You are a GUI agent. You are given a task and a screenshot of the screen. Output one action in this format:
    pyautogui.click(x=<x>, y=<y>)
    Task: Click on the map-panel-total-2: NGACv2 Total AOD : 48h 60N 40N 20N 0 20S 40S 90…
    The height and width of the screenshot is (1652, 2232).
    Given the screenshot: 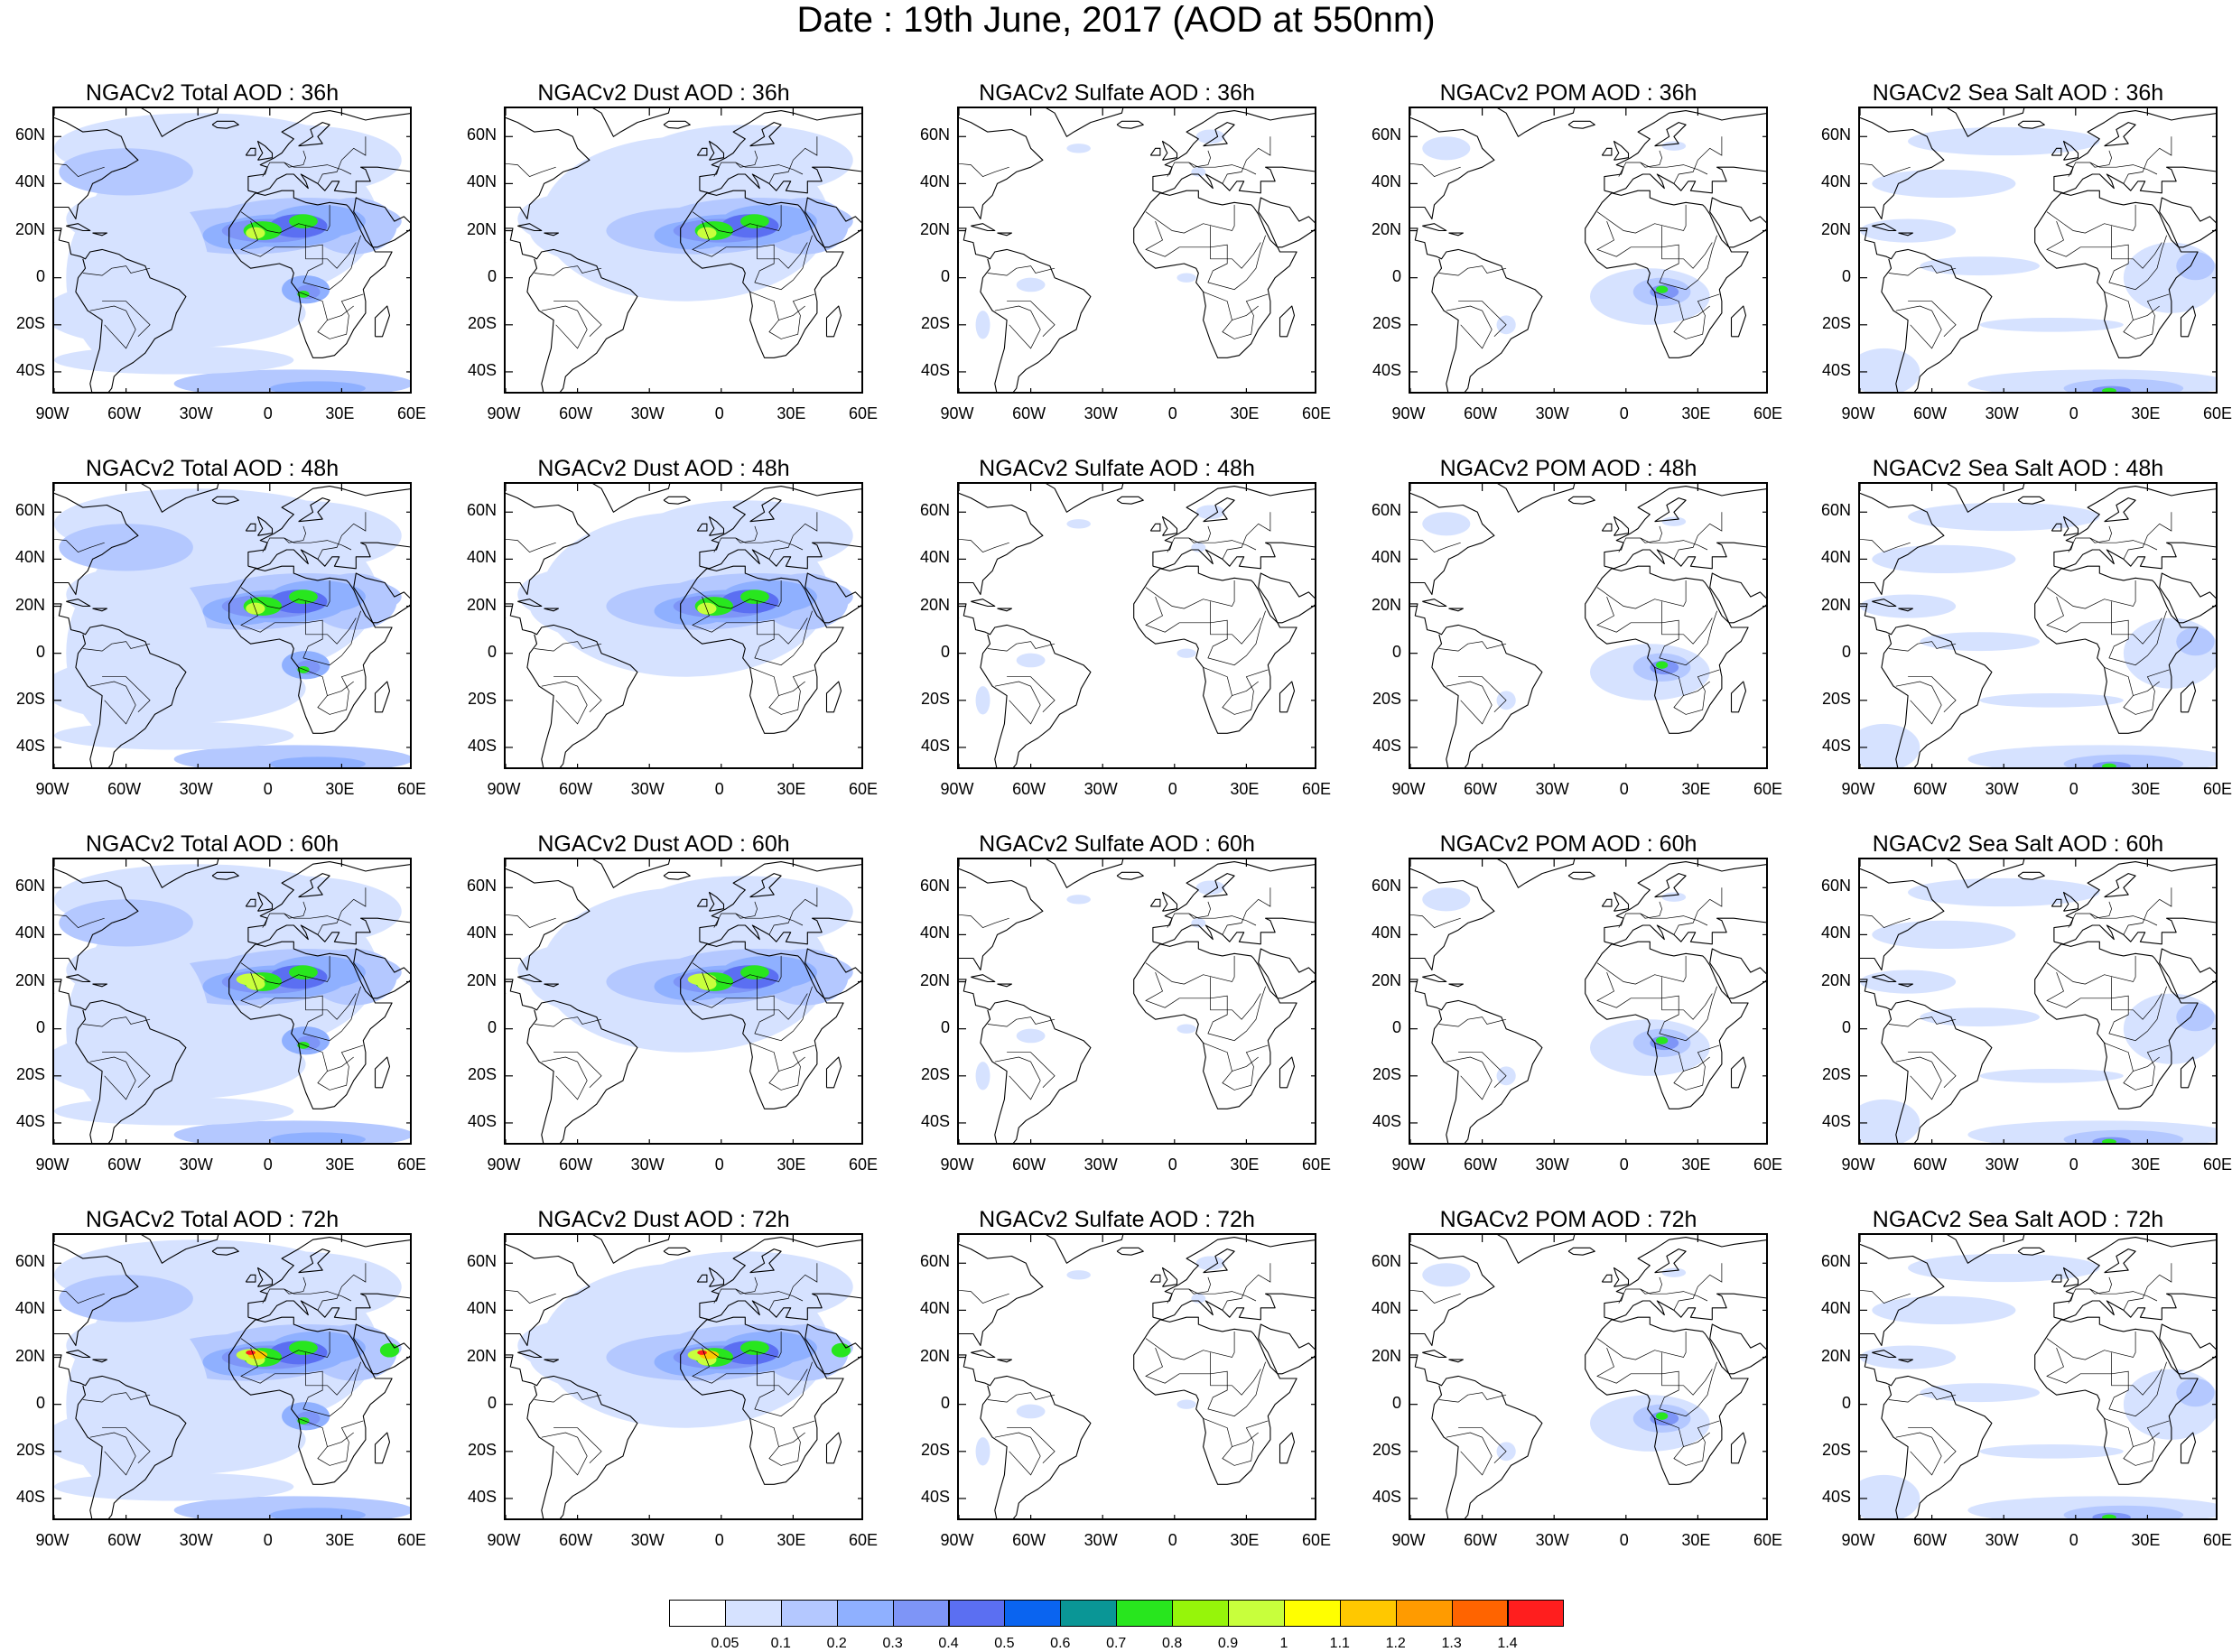 What is the action you would take?
    pyautogui.click(x=213, y=635)
    